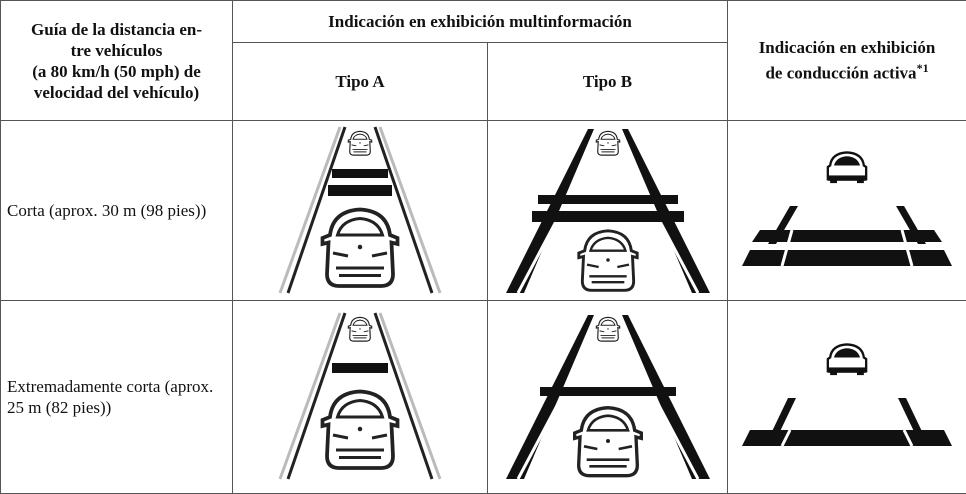  Describe the element at coordinates (847, 48) in the screenshot. I see `header-line: Indicación en exhibición` at that location.